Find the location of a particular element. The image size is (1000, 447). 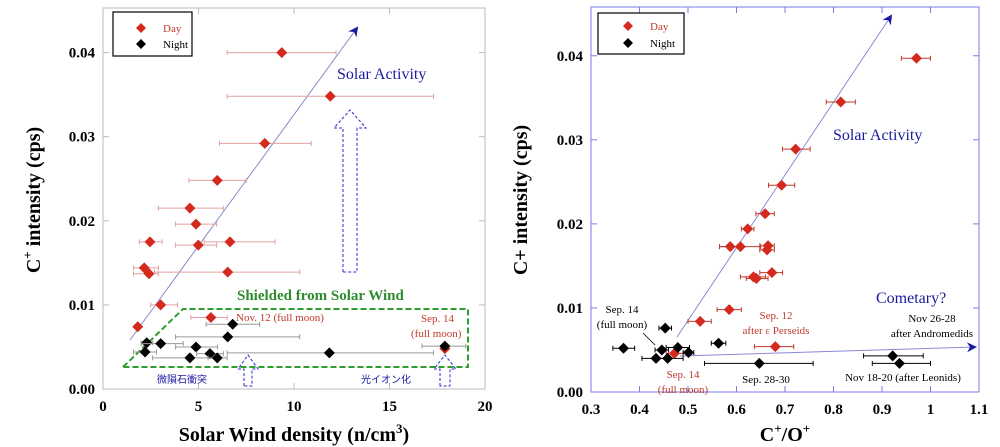

x-tick-label: 15 is located at coordinates (389, 407).